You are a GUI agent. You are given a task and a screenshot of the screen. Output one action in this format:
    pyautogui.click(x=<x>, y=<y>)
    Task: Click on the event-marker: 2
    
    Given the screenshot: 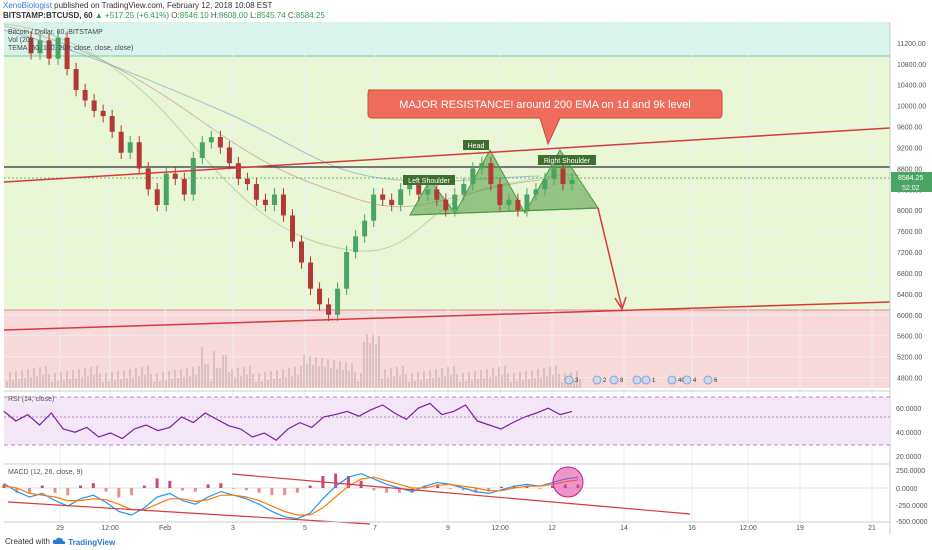 What is the action you would take?
    pyautogui.click(x=599, y=380)
    